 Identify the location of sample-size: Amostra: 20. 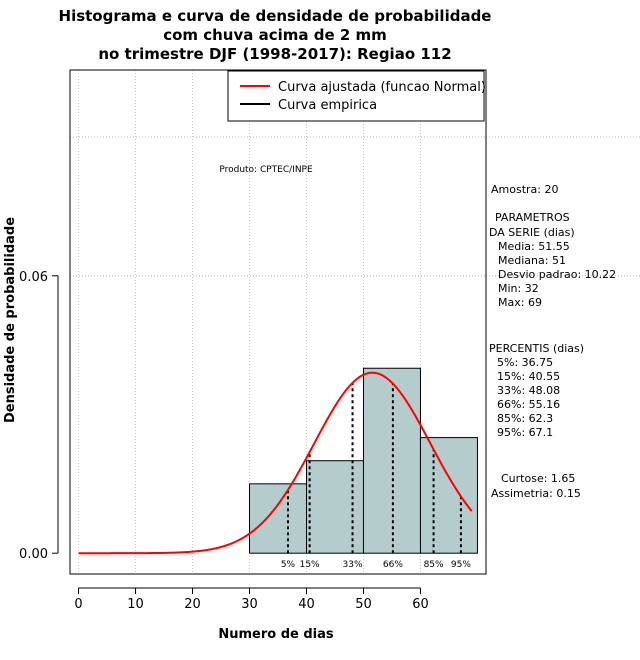
(524, 189).